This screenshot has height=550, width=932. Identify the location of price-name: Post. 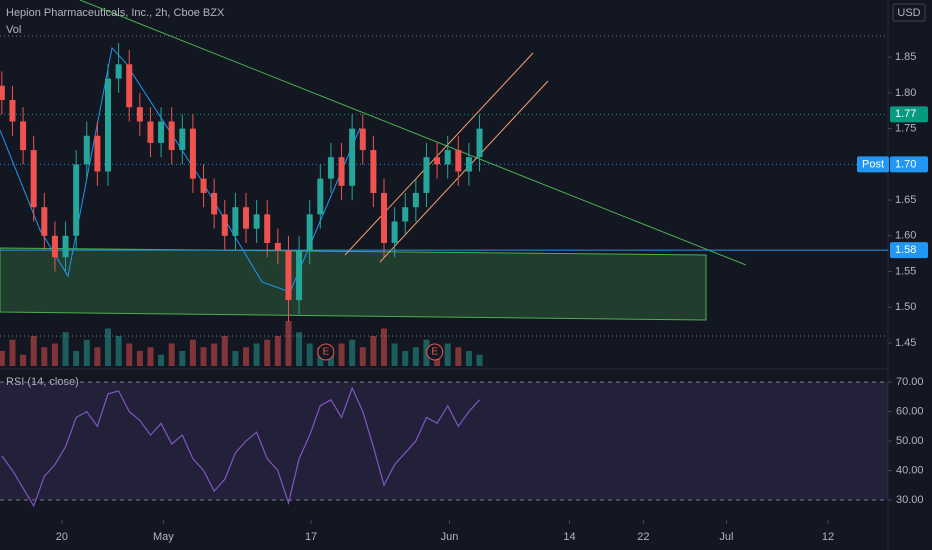
(873, 164).